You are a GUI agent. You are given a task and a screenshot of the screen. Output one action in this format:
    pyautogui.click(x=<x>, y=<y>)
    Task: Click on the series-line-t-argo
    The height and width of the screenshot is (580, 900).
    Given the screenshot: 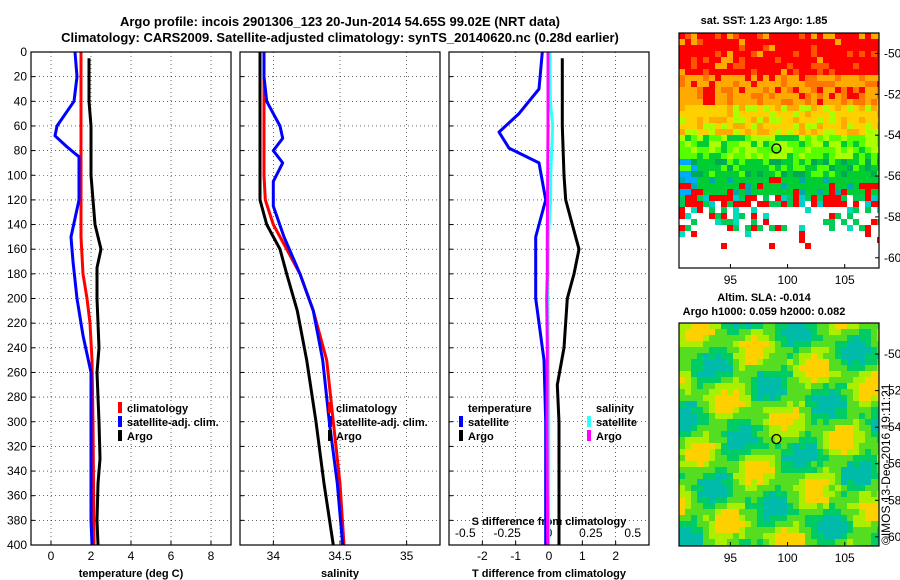 What is the action you would take?
    pyautogui.click(x=568, y=301)
    